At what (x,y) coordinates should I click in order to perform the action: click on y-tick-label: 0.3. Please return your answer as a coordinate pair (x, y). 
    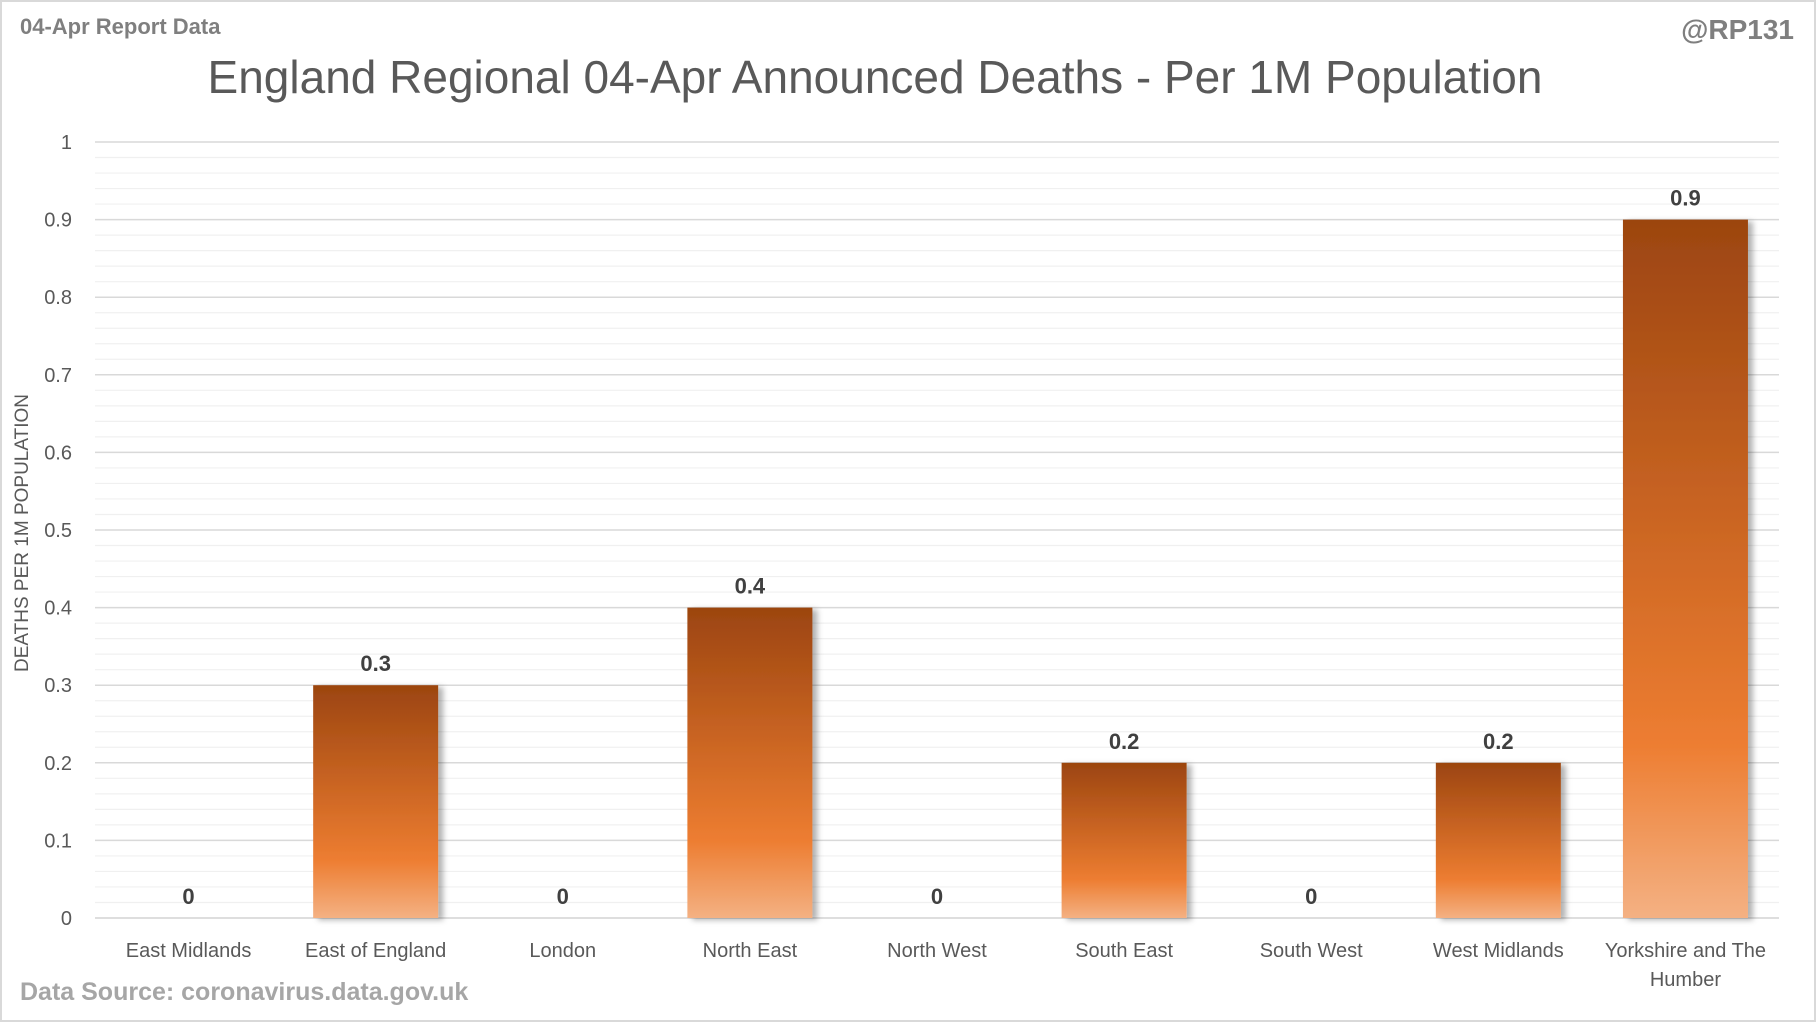
    Looking at the image, I should click on (58, 686).